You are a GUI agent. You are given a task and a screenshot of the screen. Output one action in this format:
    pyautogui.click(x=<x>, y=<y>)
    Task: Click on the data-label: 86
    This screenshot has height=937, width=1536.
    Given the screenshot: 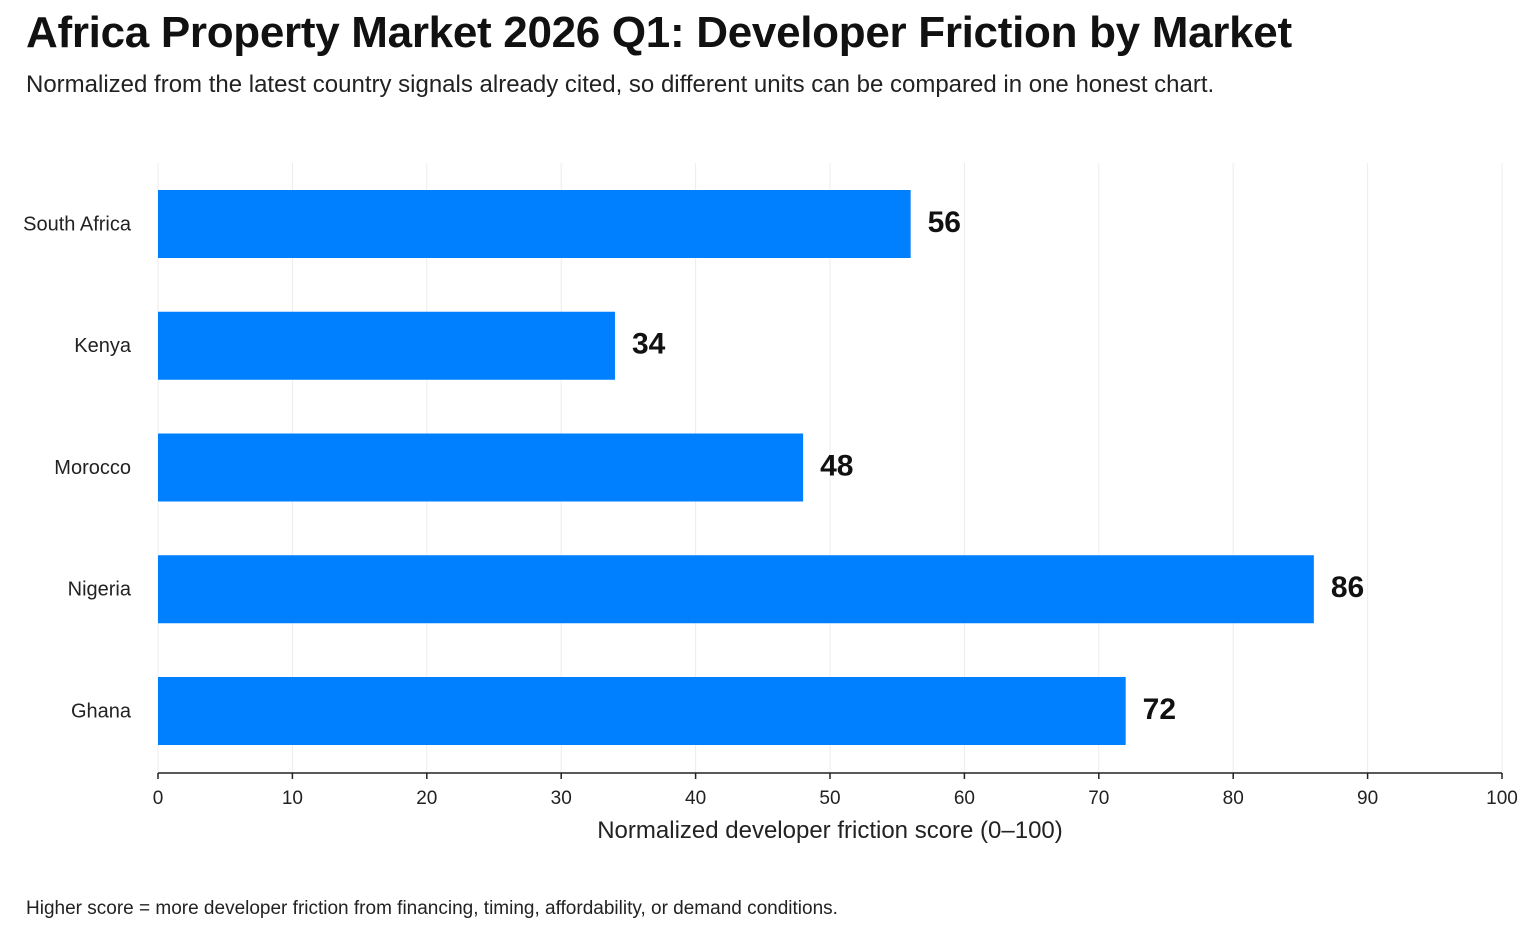 What is the action you would take?
    pyautogui.click(x=1347, y=587)
    